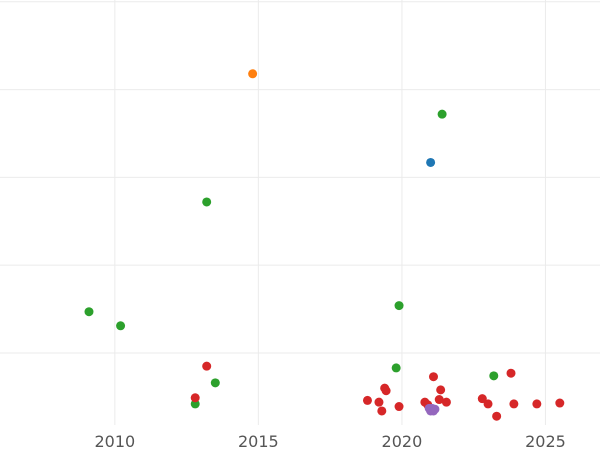 The width and height of the screenshot is (600, 450). What do you see at coordinates (114, 441) in the screenshot?
I see `x-tick-label-2010: 2010` at bounding box center [114, 441].